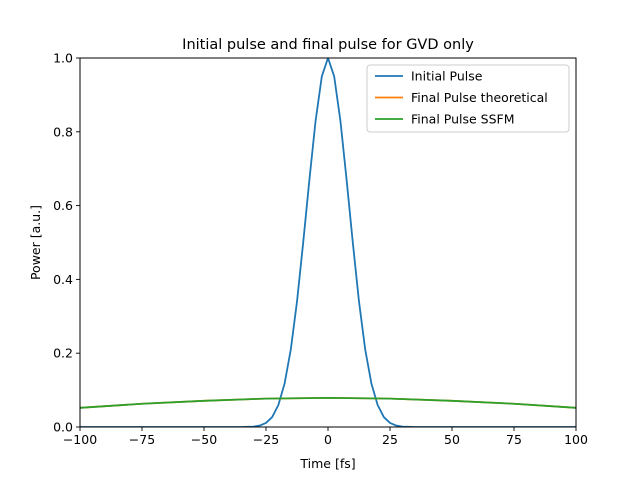 Image resolution: width=640 pixels, height=485 pixels. I want to click on x-tick-label: −100, so click(80, 439).